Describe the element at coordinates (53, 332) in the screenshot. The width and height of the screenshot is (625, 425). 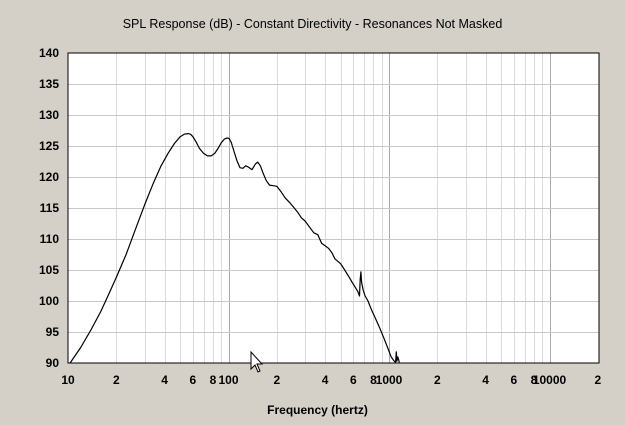
I see `y-tick-label: 95` at that location.